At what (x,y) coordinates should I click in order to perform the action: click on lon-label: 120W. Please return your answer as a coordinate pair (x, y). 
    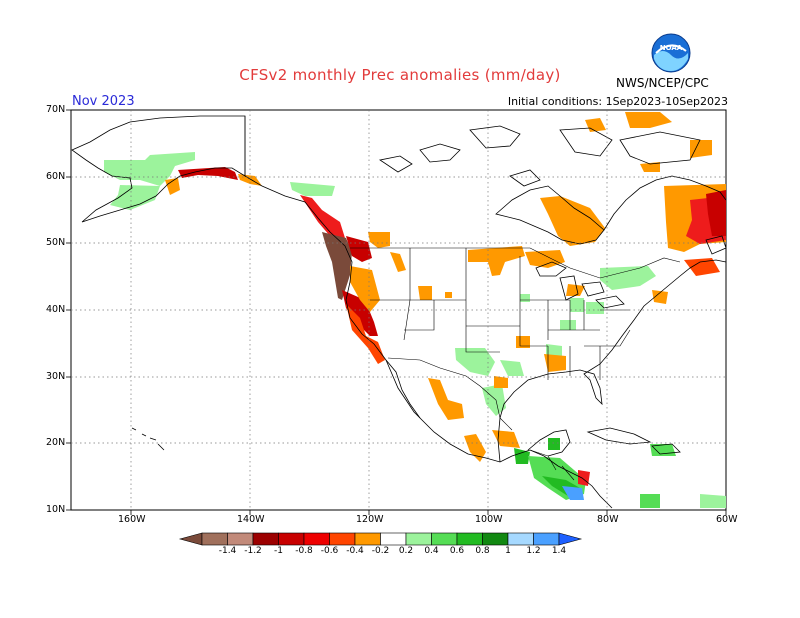
    Looking at the image, I should click on (370, 519).